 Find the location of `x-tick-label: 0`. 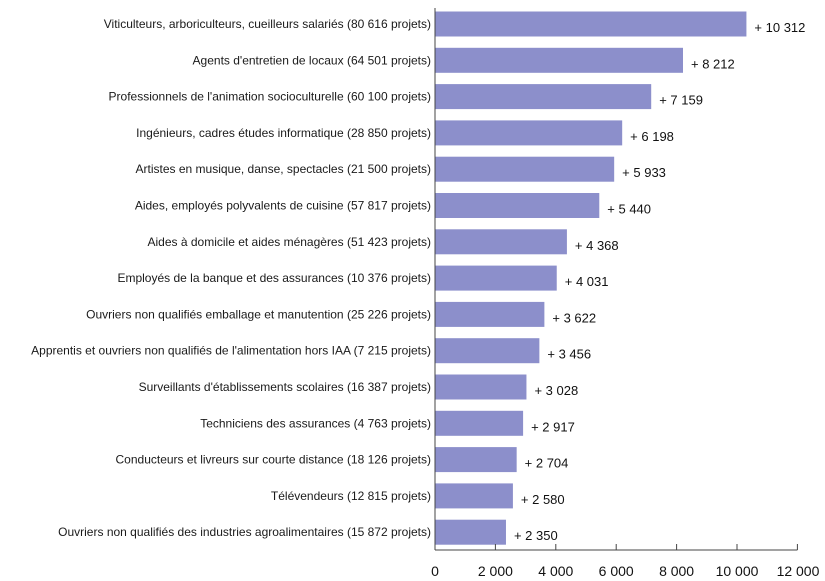

x-tick-label: 0 is located at coordinates (435, 571).